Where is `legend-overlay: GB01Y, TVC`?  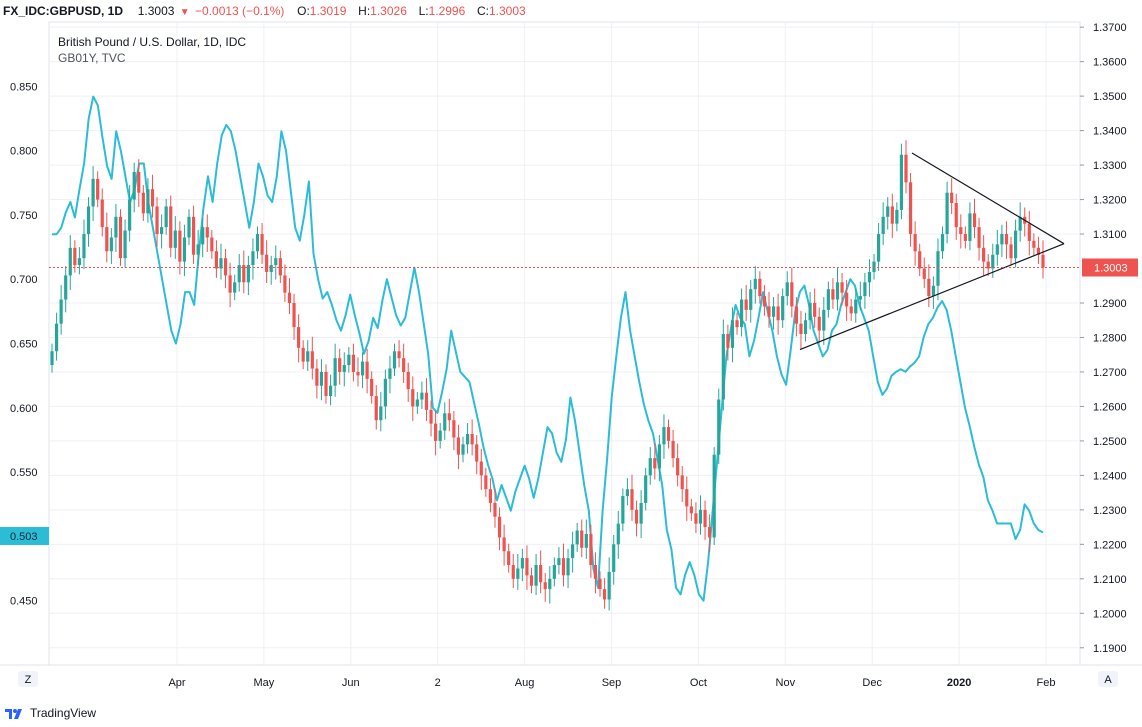 legend-overlay: GB01Y, TVC is located at coordinates (92, 58).